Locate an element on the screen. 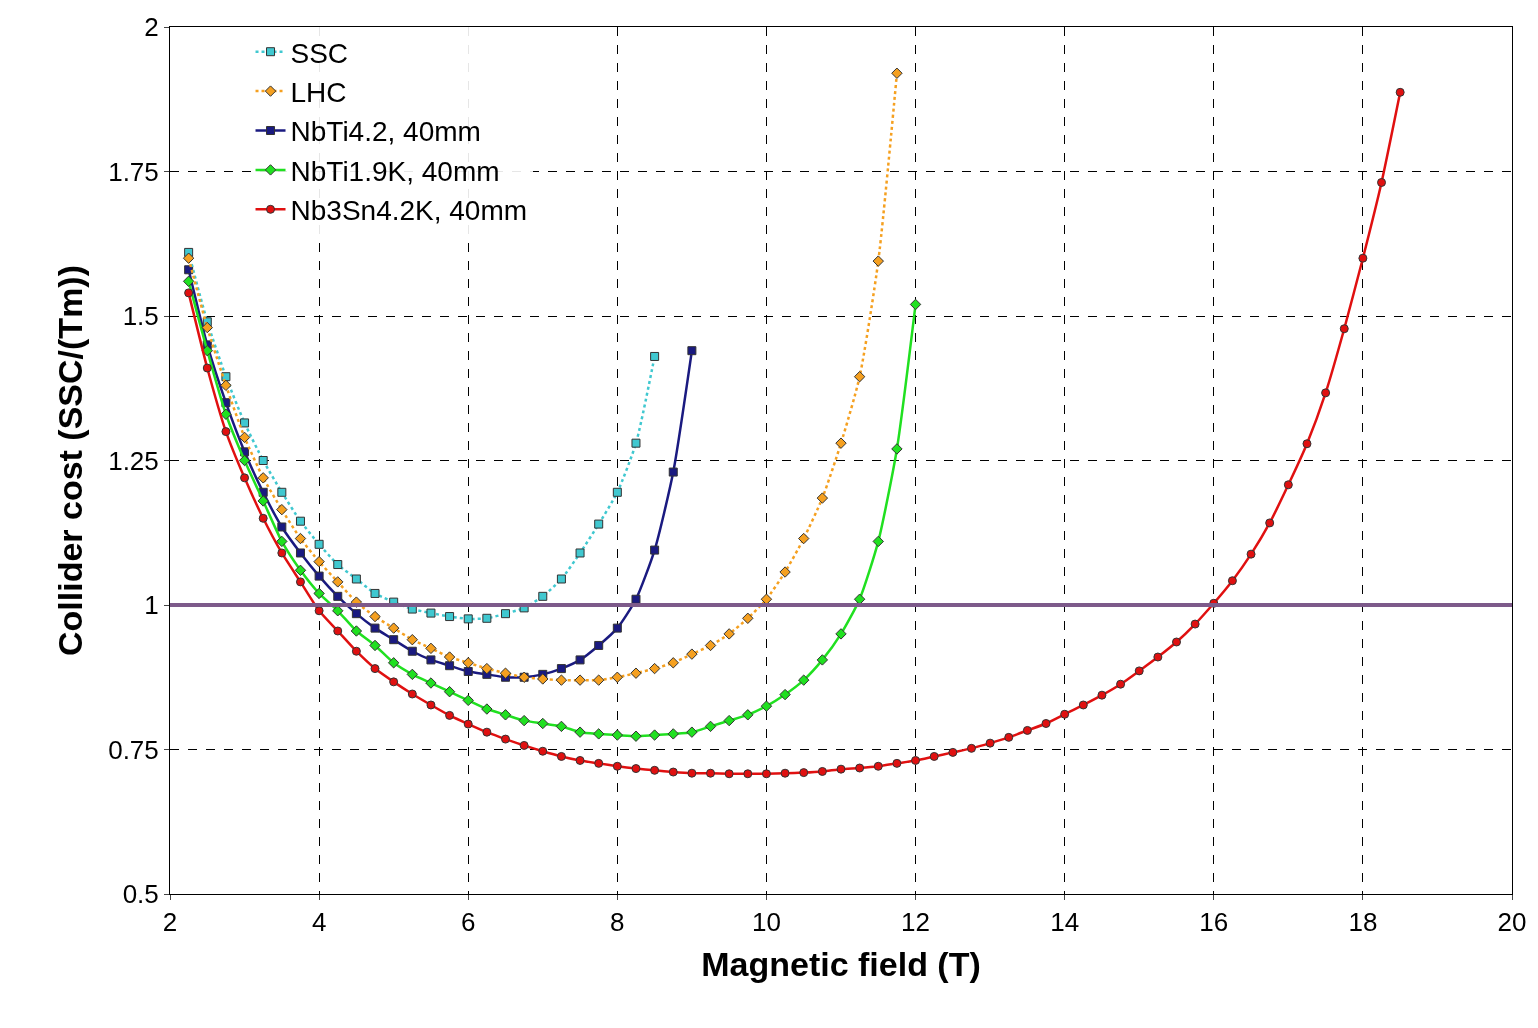  y-tick-label: 1.25 is located at coordinates (133, 460).